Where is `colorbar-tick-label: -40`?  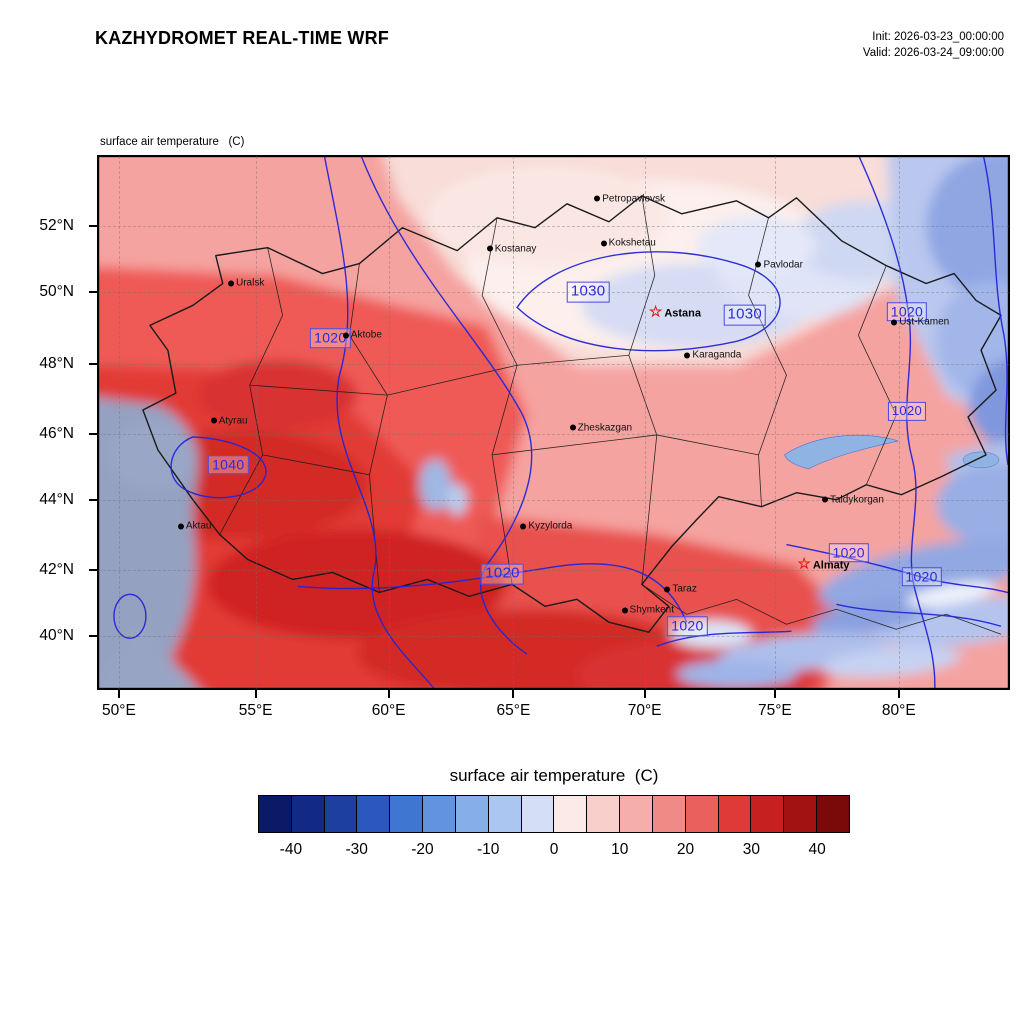
colorbar-tick-label: -40 is located at coordinates (291, 849).